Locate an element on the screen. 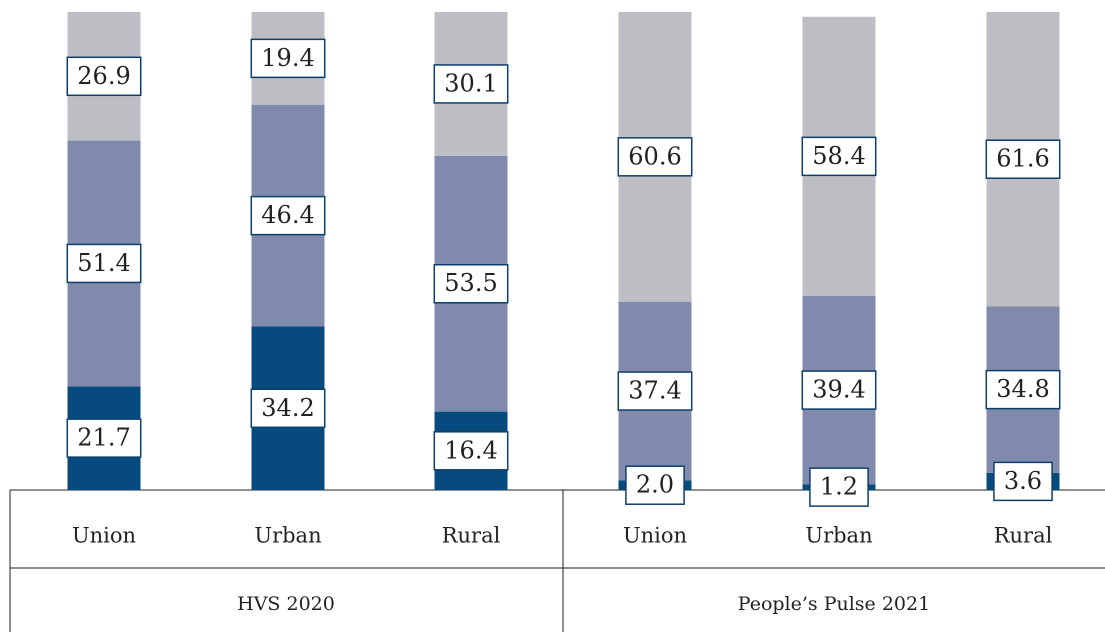 This screenshot has width=1105, height=632. value-label: 2.0 is located at coordinates (655, 485).